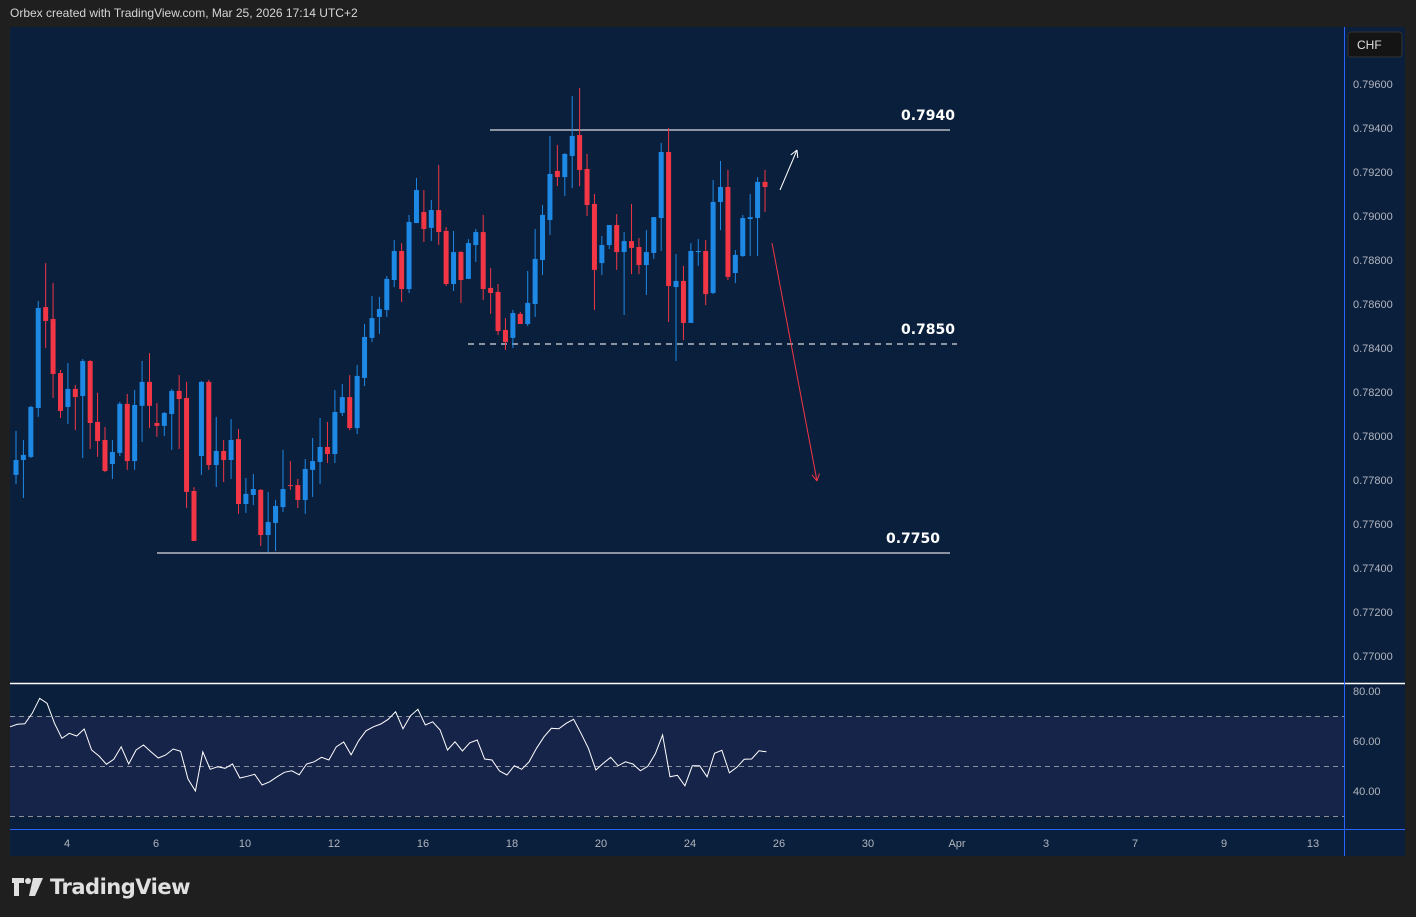 Image resolution: width=1416 pixels, height=917 pixels. Describe the element at coordinates (928, 116) in the screenshot. I see `level-label: 0.7940` at that location.